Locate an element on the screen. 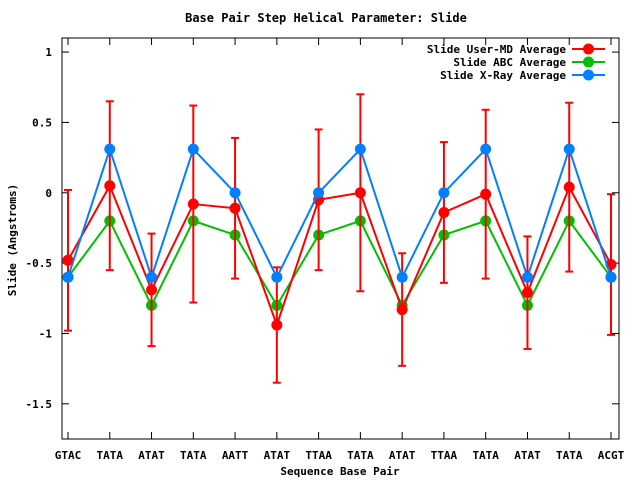 This screenshot has height=480, width=640. x-tick-label: ACGT is located at coordinates (611, 455).